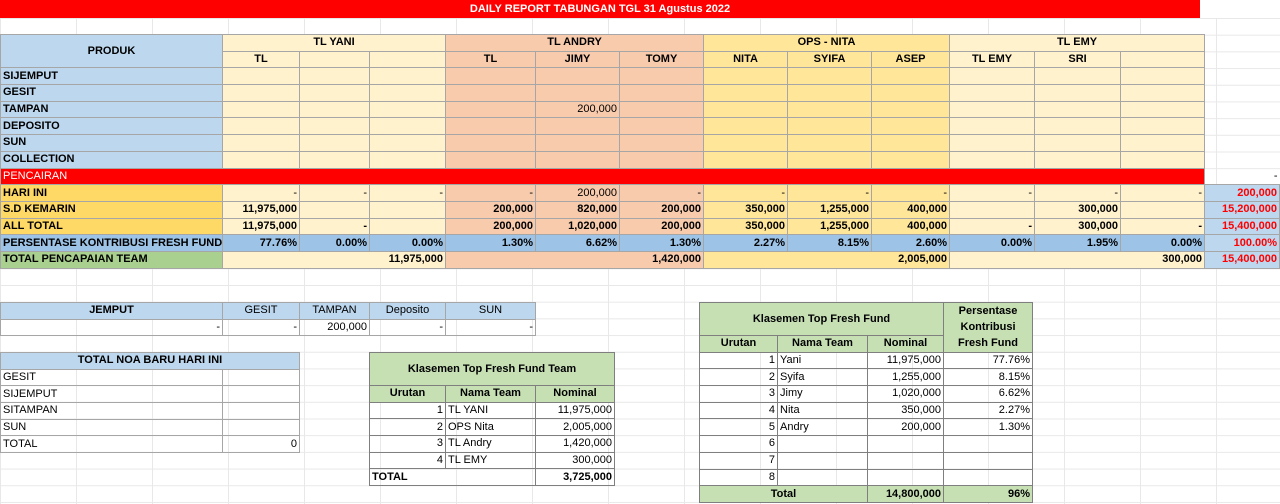 The width and height of the screenshot is (1280, 504). Describe the element at coordinates (334, 327) in the screenshot. I see `ps-value: 200,000` at that location.